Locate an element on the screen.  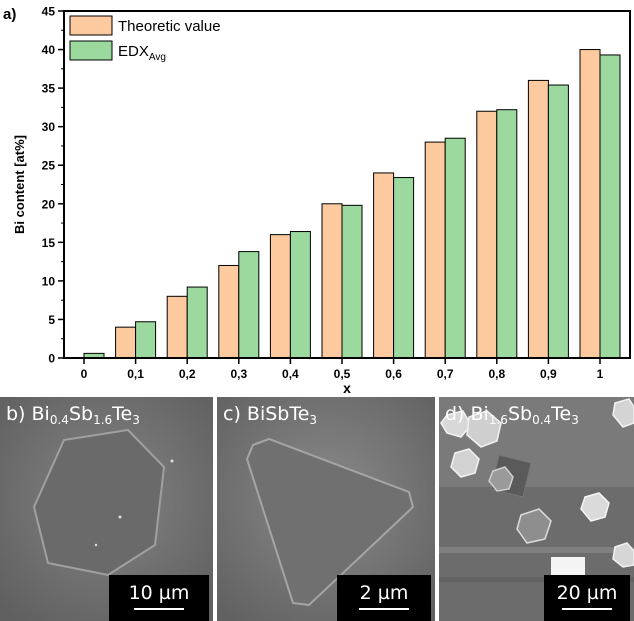
scale-bar-d: 20 µm is located at coordinates (587, 598).